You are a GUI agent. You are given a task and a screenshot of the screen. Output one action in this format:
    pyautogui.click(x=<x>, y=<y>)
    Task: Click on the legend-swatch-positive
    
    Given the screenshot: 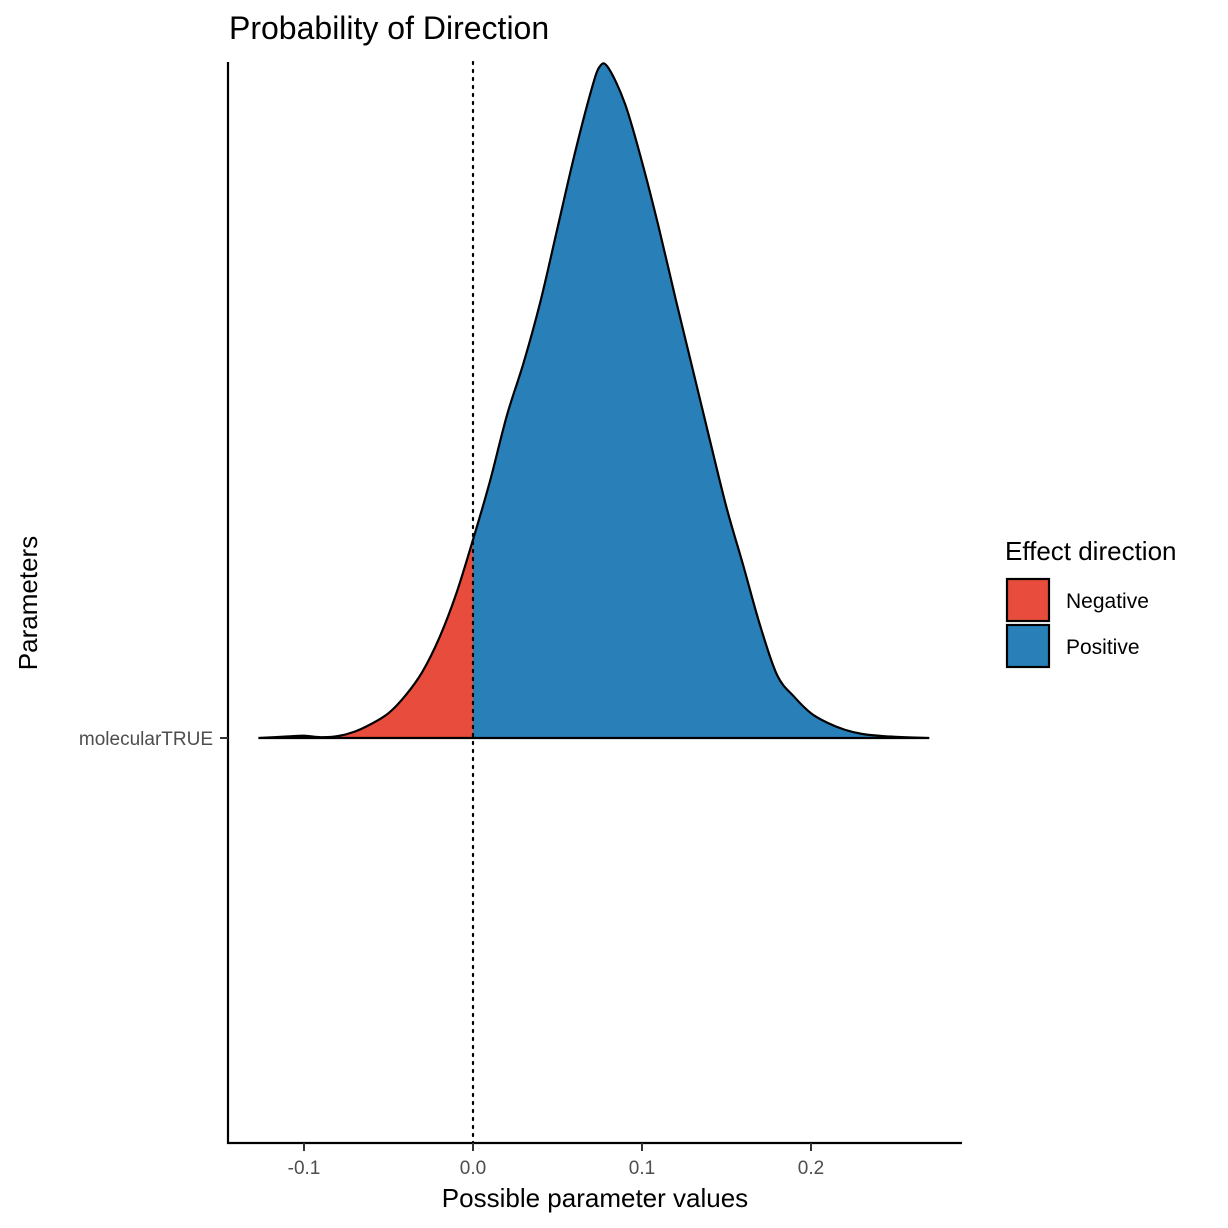 What is the action you would take?
    pyautogui.click(x=1028, y=646)
    